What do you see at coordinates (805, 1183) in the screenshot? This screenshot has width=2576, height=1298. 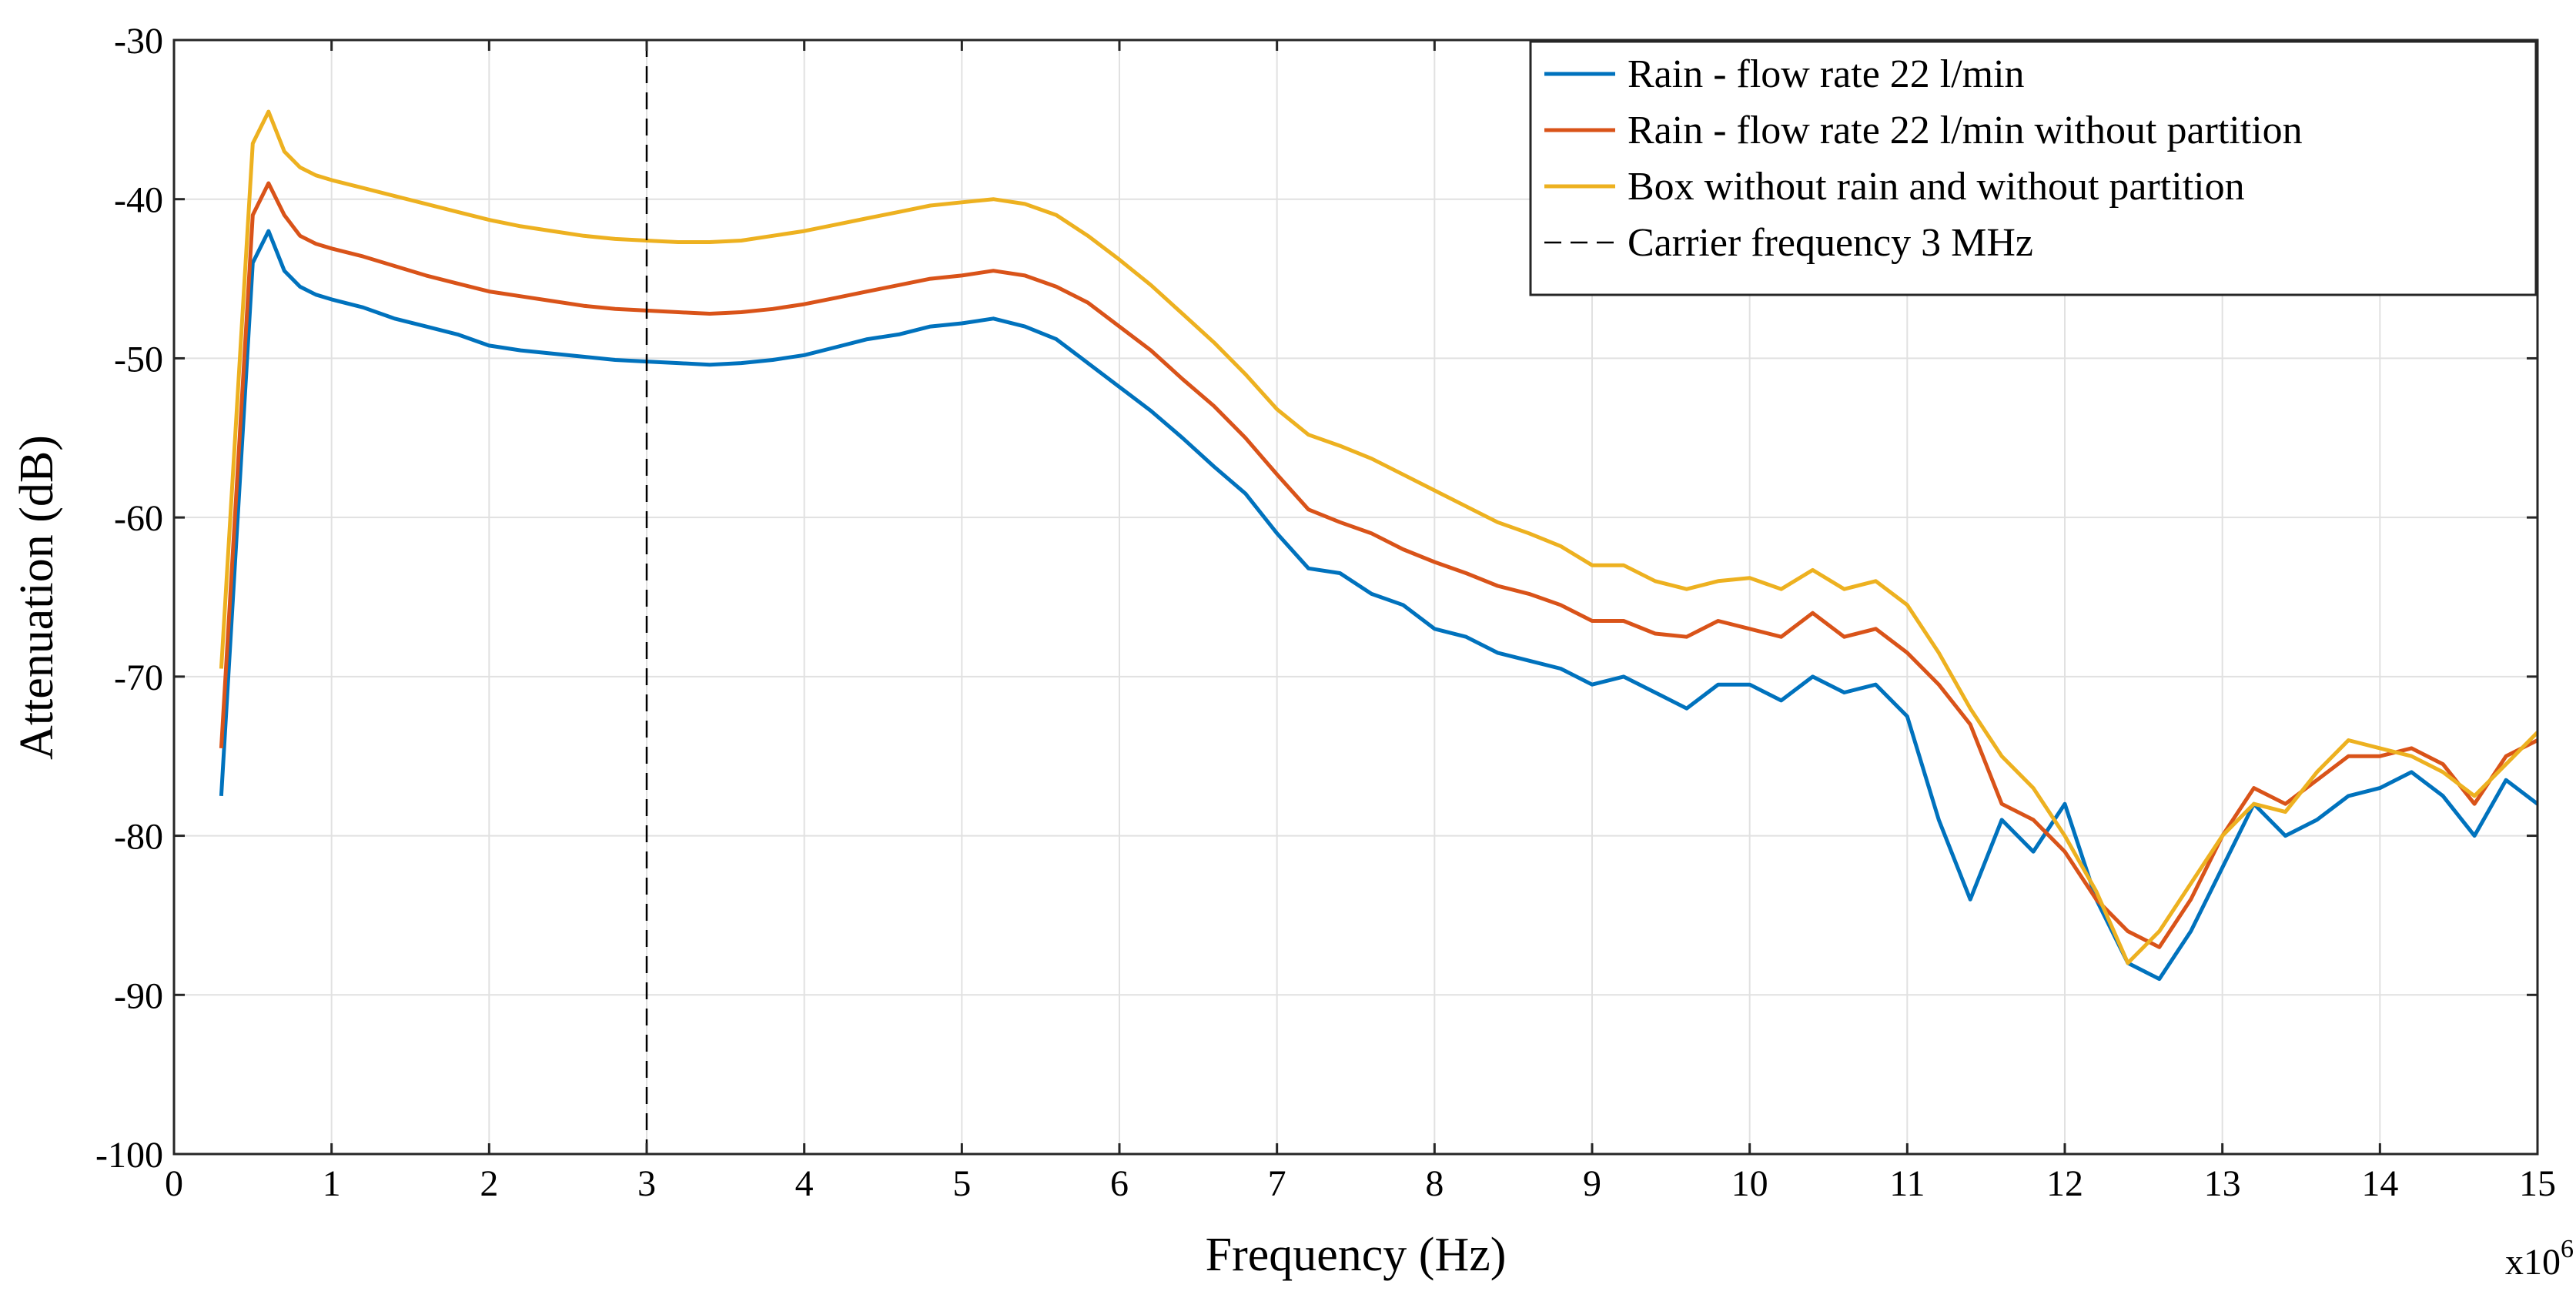 I see `x-tick-label: 4` at bounding box center [805, 1183].